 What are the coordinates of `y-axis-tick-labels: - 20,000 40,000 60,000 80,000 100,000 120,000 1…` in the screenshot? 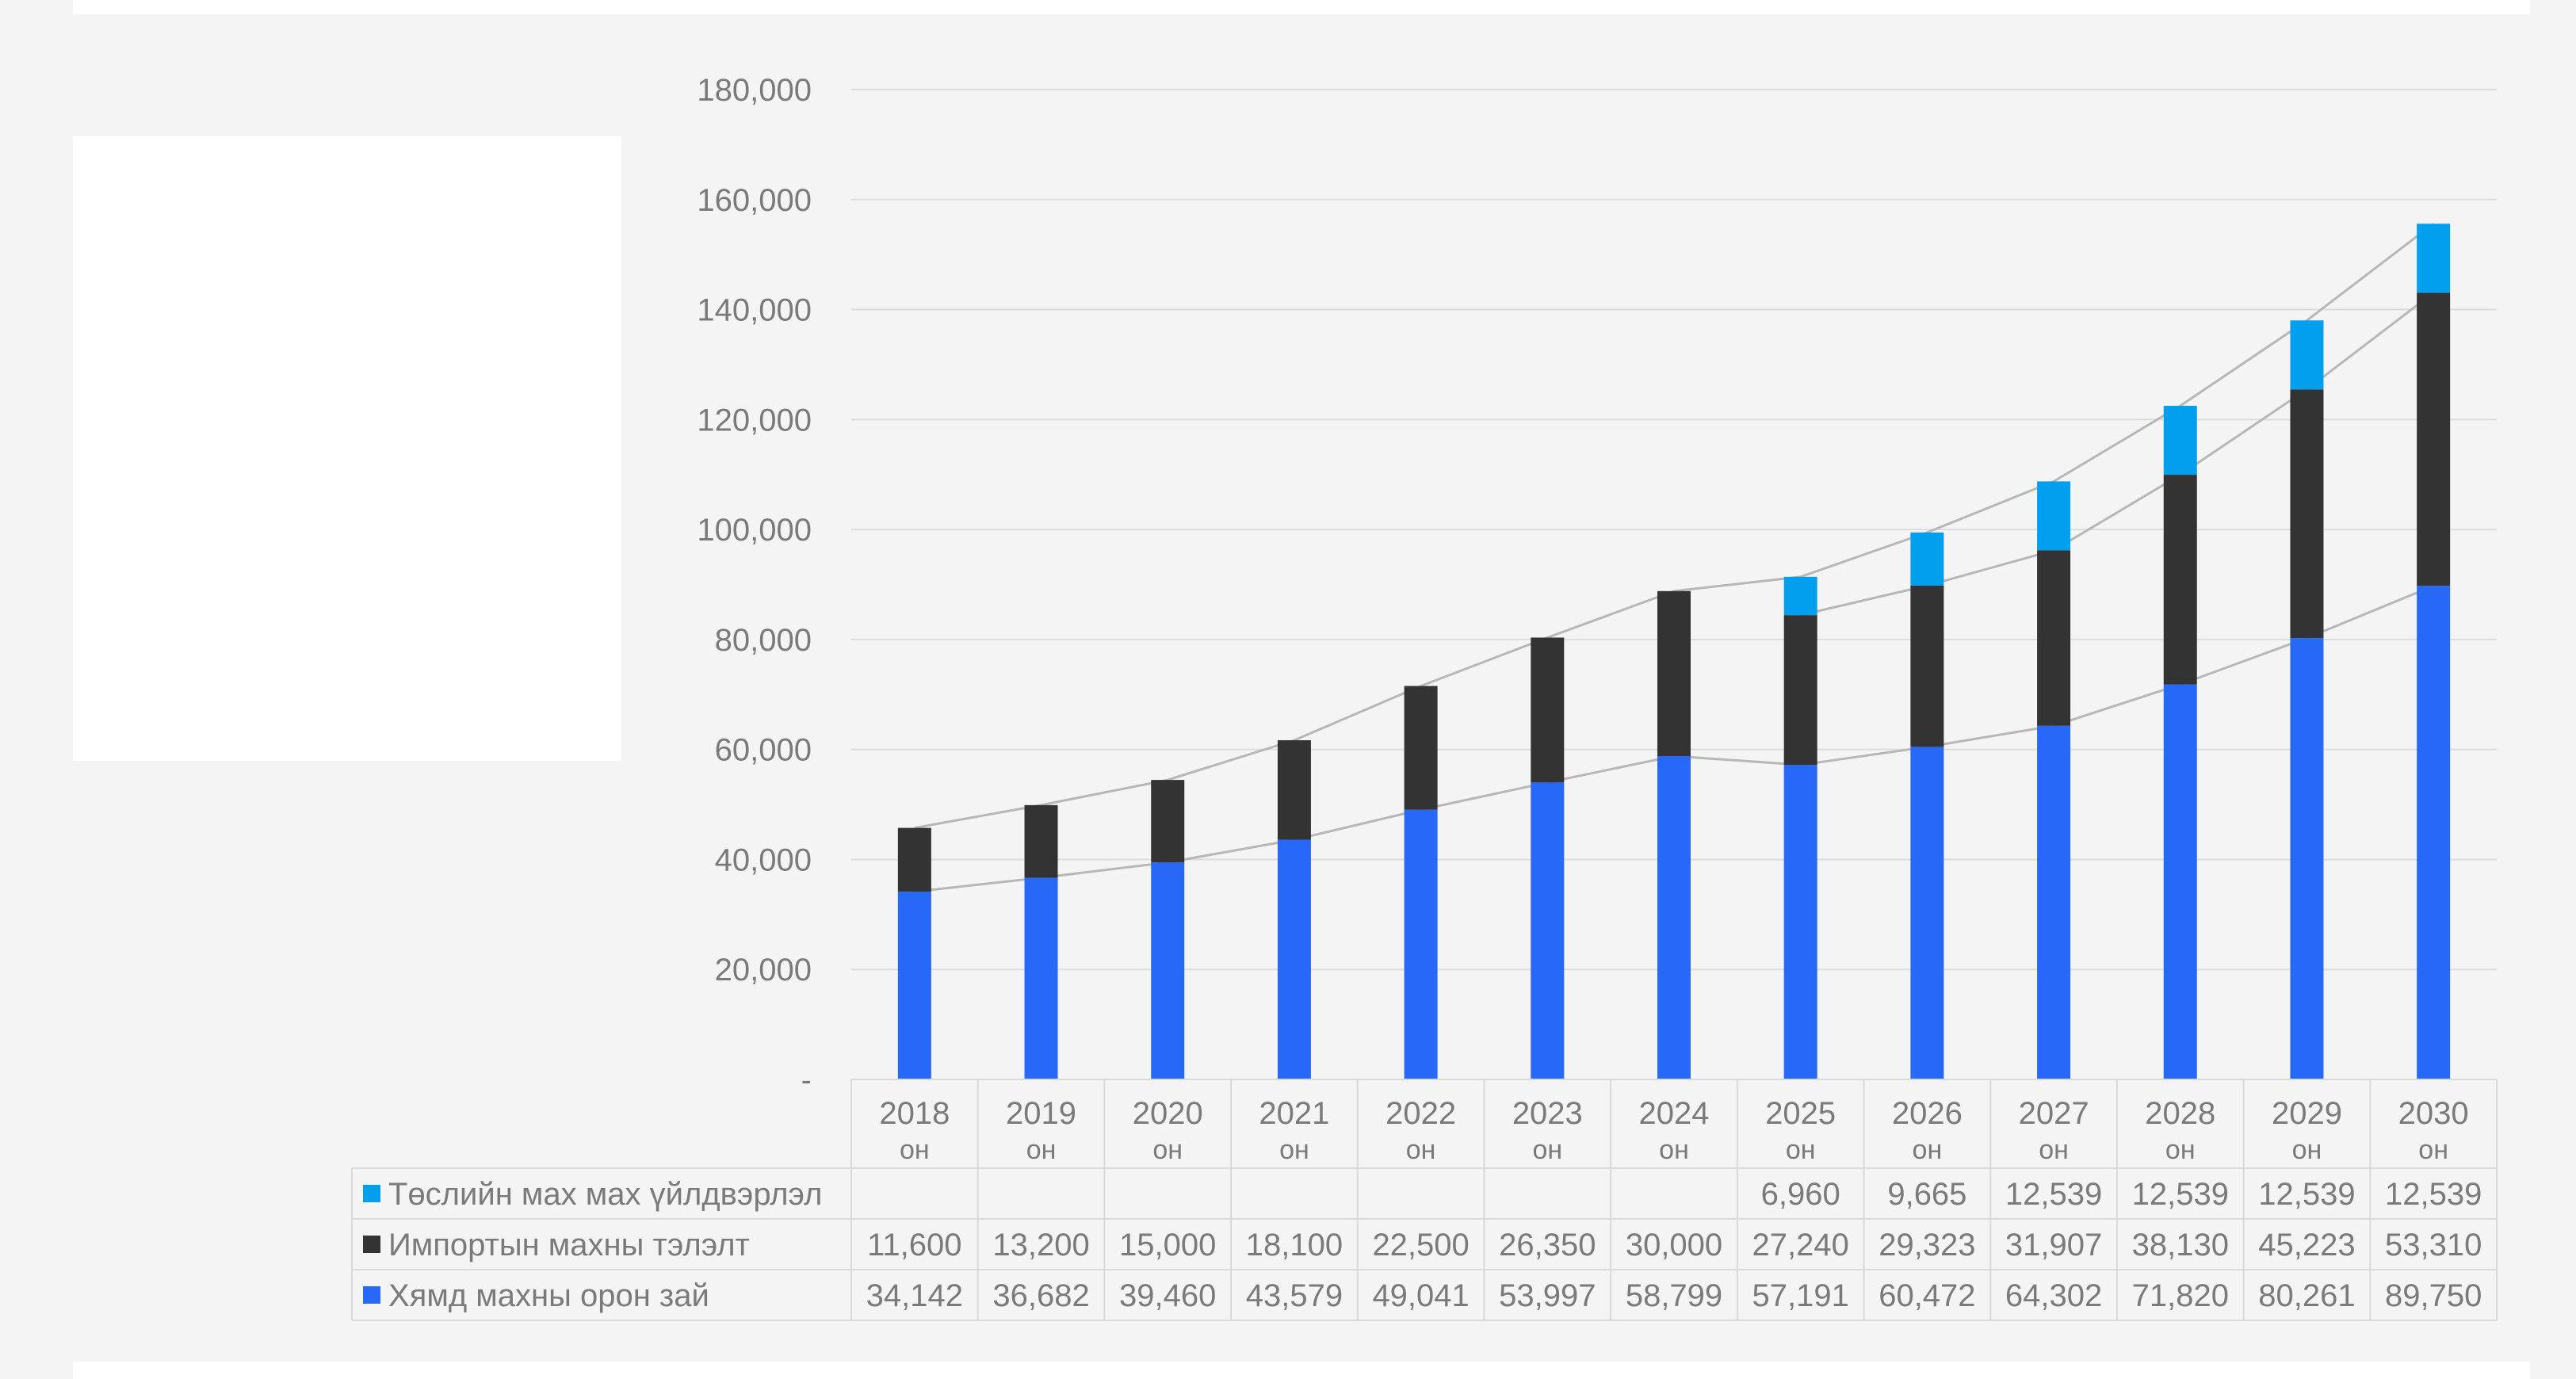 It's located at (754, 585).